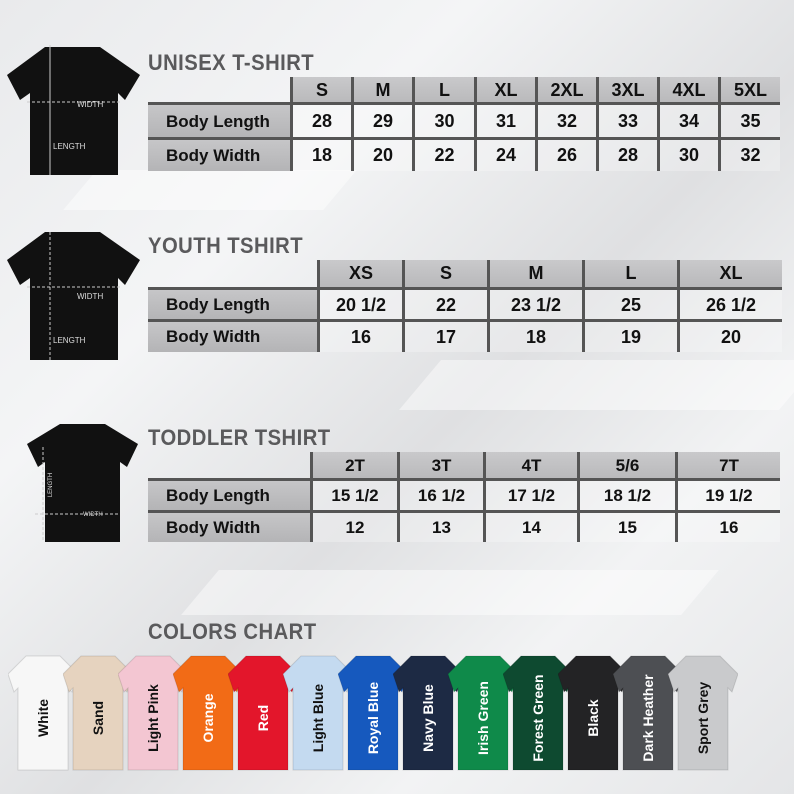 The width and height of the screenshot is (794, 794). What do you see at coordinates (687, 90) in the screenshot?
I see `size-header: 4XL` at bounding box center [687, 90].